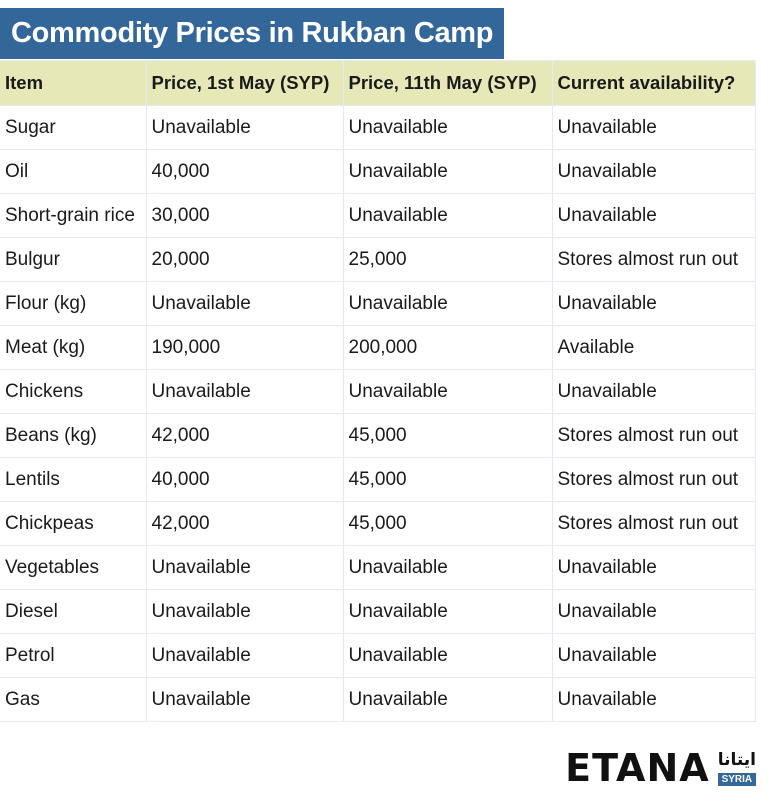 This screenshot has width=768, height=805. I want to click on table-cell: Petrol, so click(73, 655).